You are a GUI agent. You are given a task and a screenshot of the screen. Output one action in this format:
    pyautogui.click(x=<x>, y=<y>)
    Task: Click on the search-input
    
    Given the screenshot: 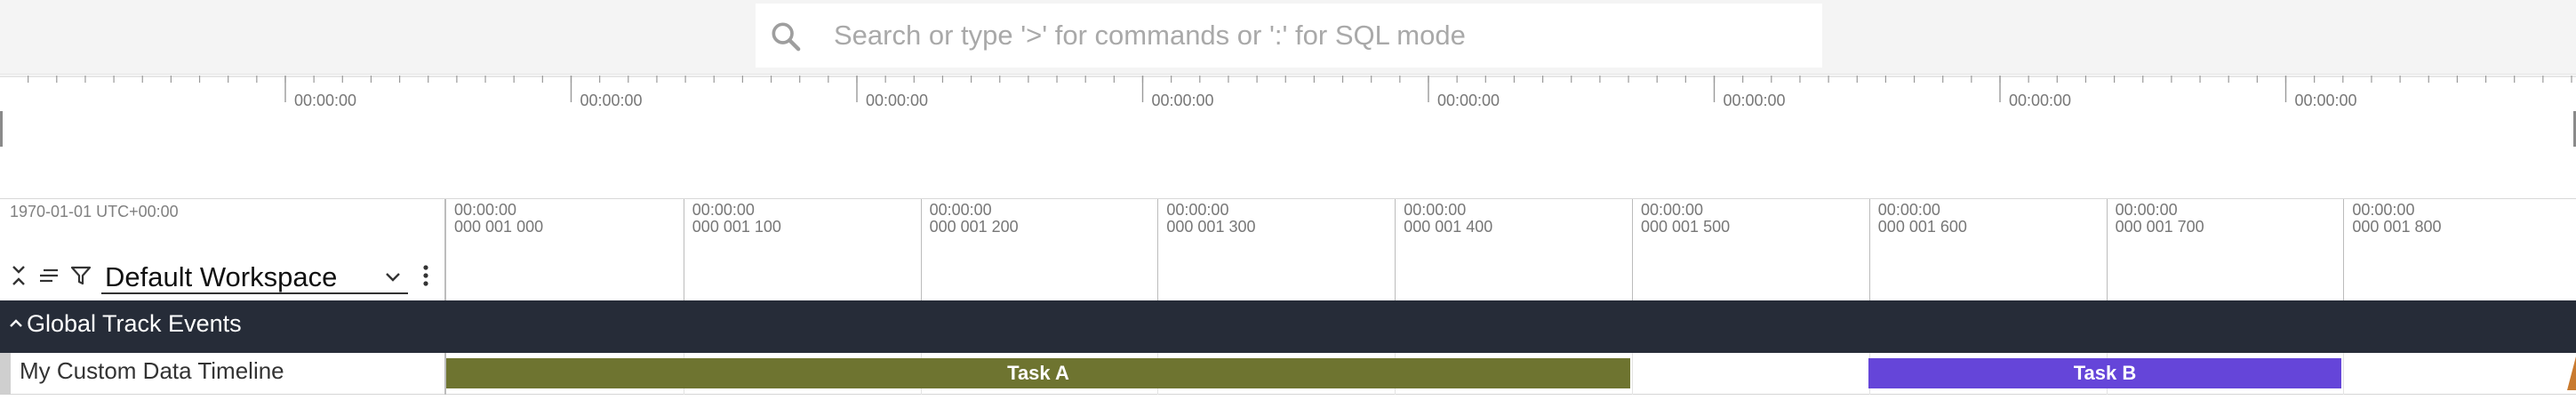 What is the action you would take?
    pyautogui.click(x=1318, y=35)
    